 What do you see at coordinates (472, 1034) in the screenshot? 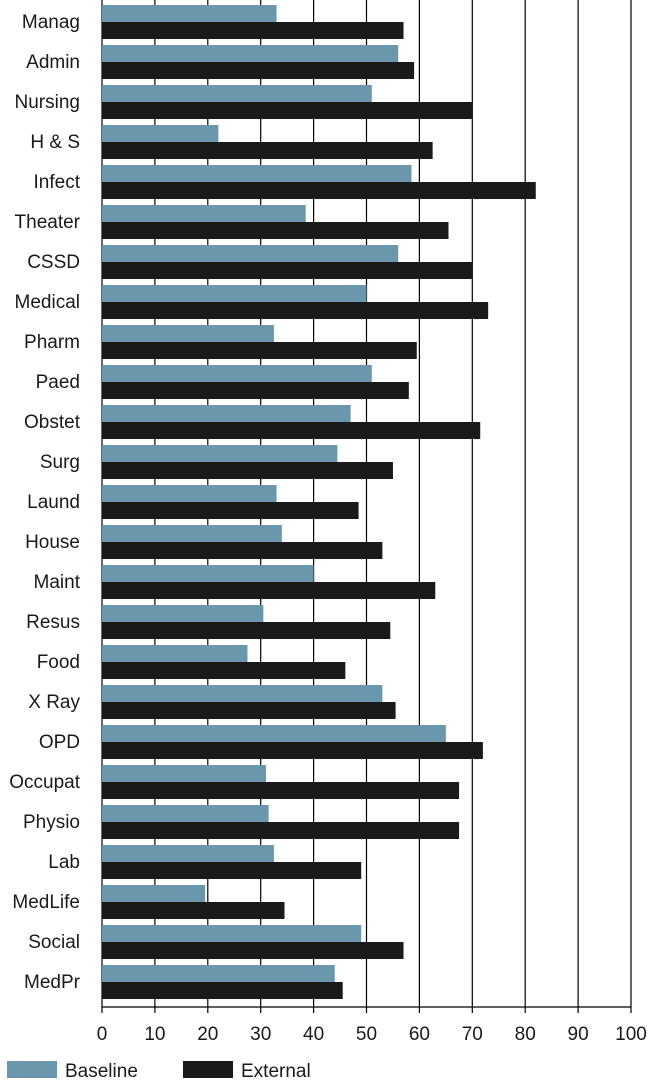
I see `x-tick-label: 70` at bounding box center [472, 1034].